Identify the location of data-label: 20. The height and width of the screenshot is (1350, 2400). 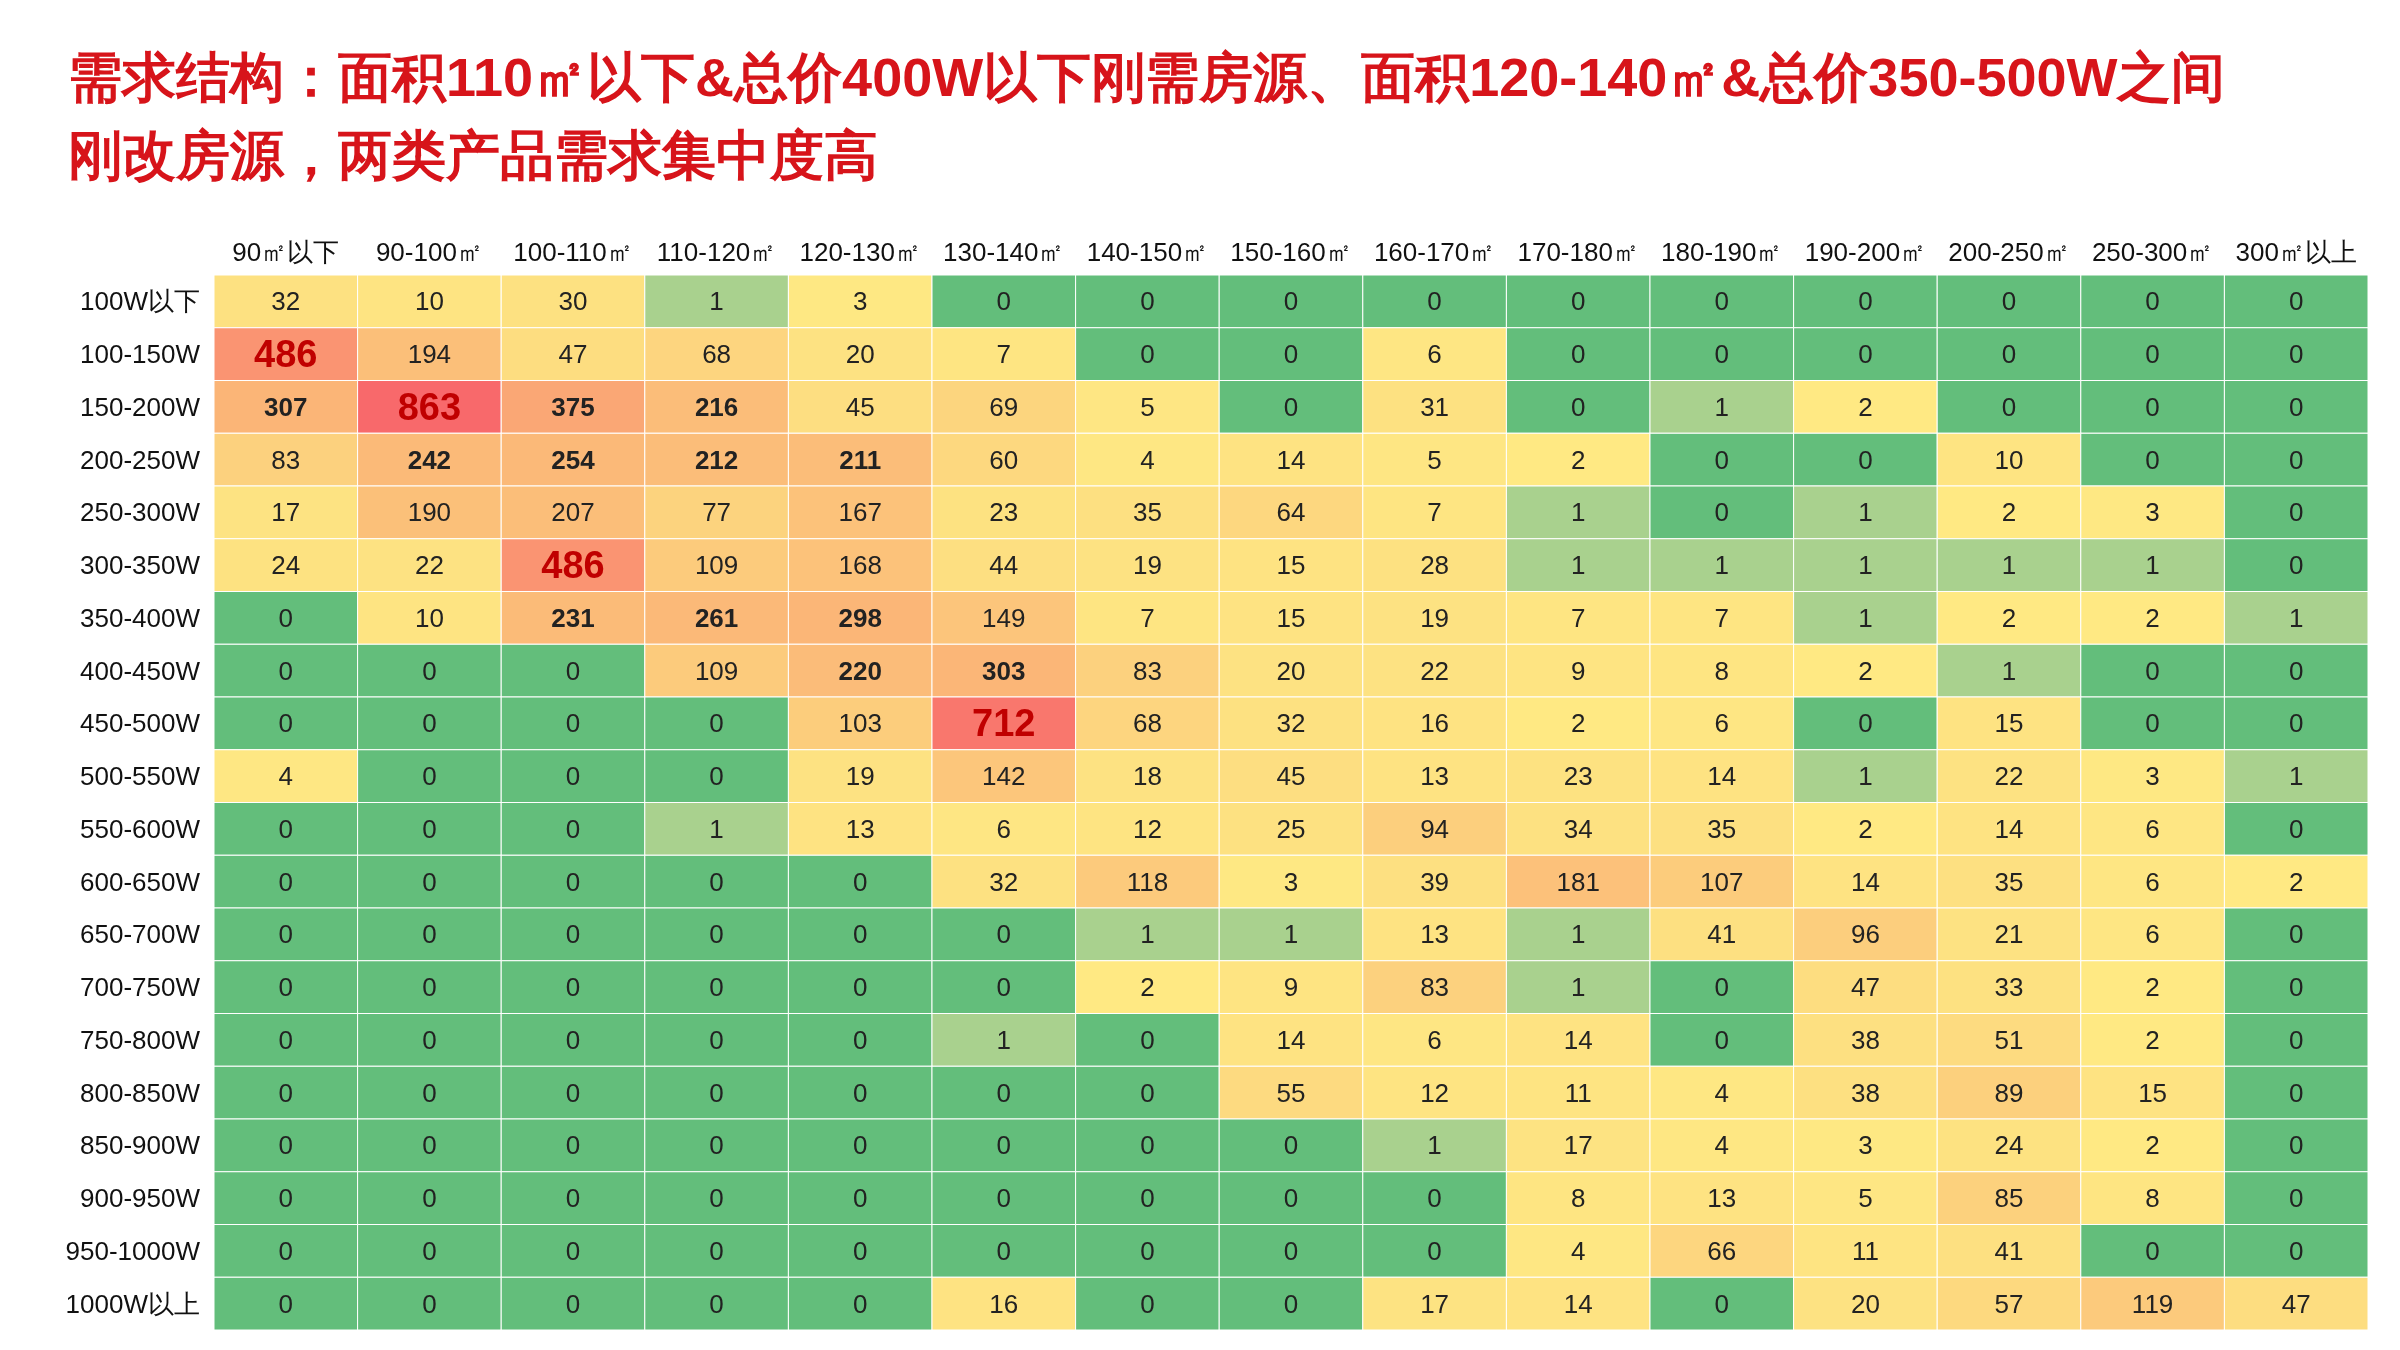
(860, 354).